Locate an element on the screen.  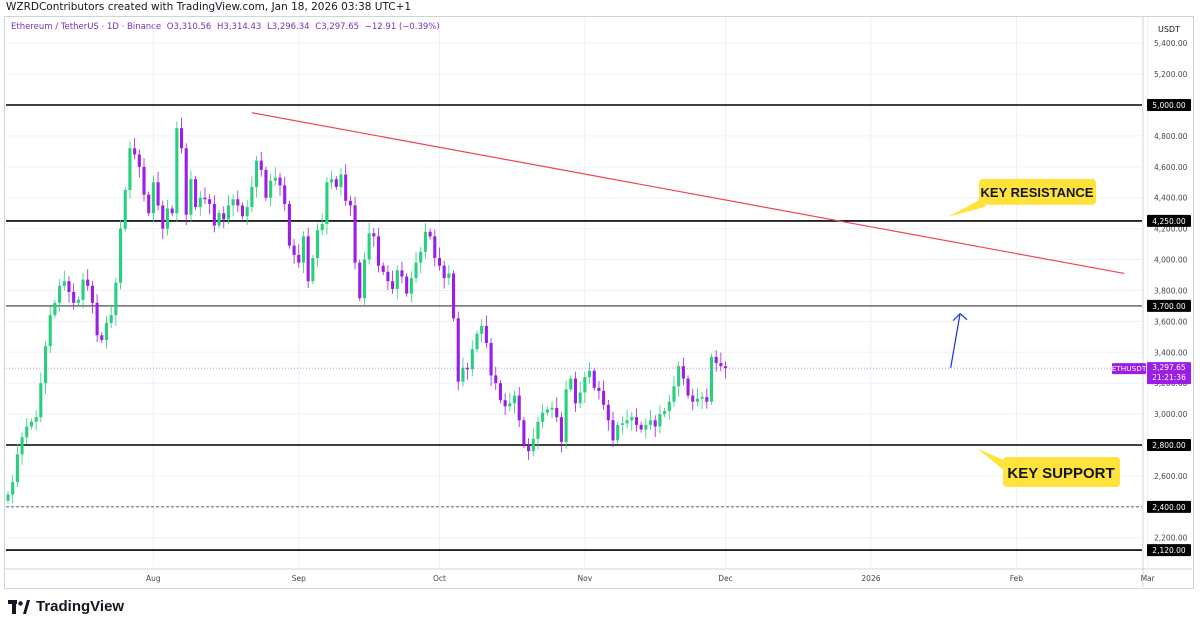
currency-label: USDT is located at coordinates (1169, 29).